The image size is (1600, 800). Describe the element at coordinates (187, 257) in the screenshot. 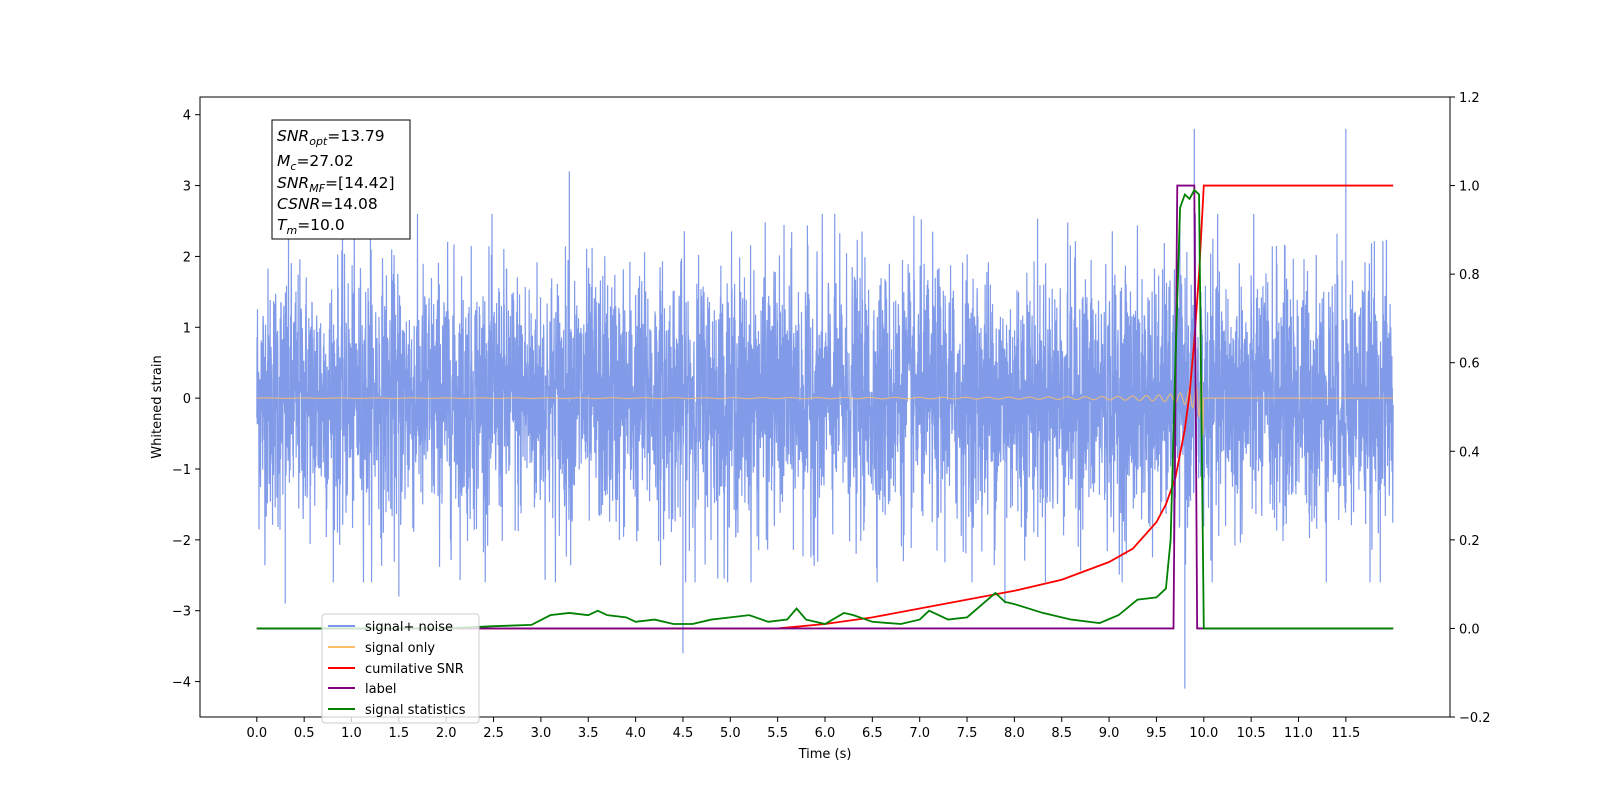

I see `y-tick-label: 2` at that location.